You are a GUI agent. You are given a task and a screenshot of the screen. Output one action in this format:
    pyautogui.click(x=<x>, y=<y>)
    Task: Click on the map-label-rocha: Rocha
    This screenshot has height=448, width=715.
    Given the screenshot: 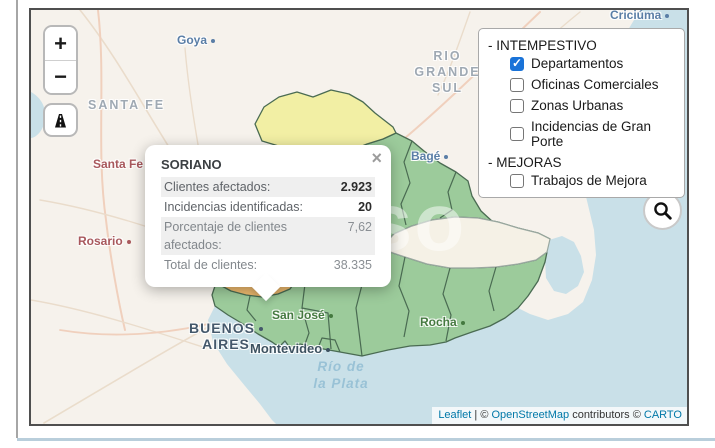 What is the action you would take?
    pyautogui.click(x=442, y=322)
    